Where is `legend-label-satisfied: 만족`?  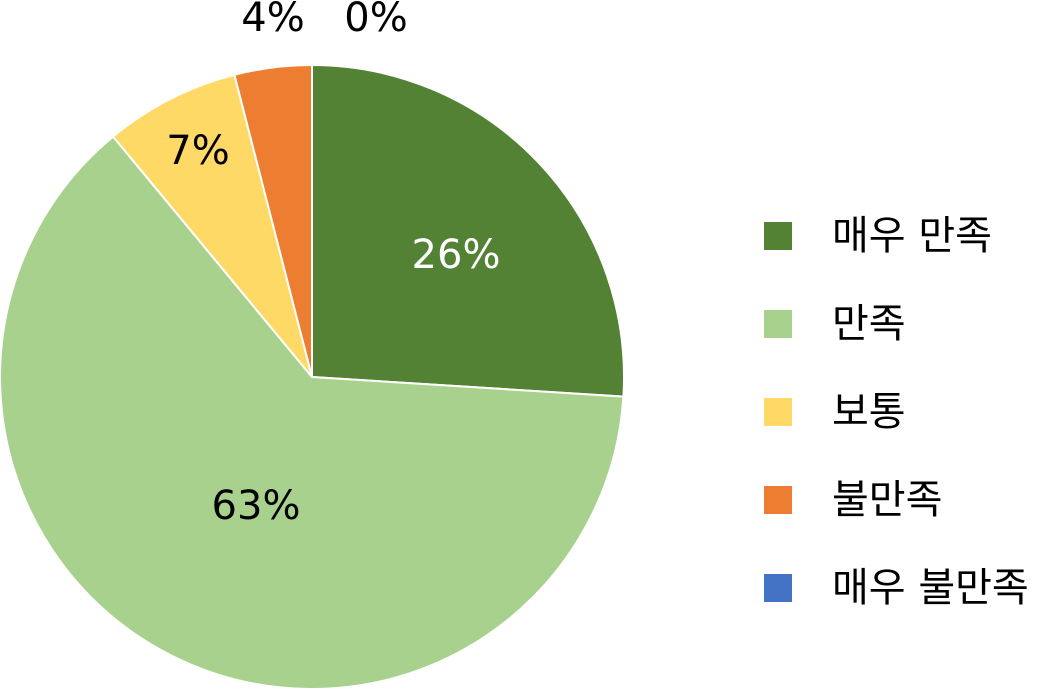
legend-label-satisfied: 만족 is located at coordinates (869, 324).